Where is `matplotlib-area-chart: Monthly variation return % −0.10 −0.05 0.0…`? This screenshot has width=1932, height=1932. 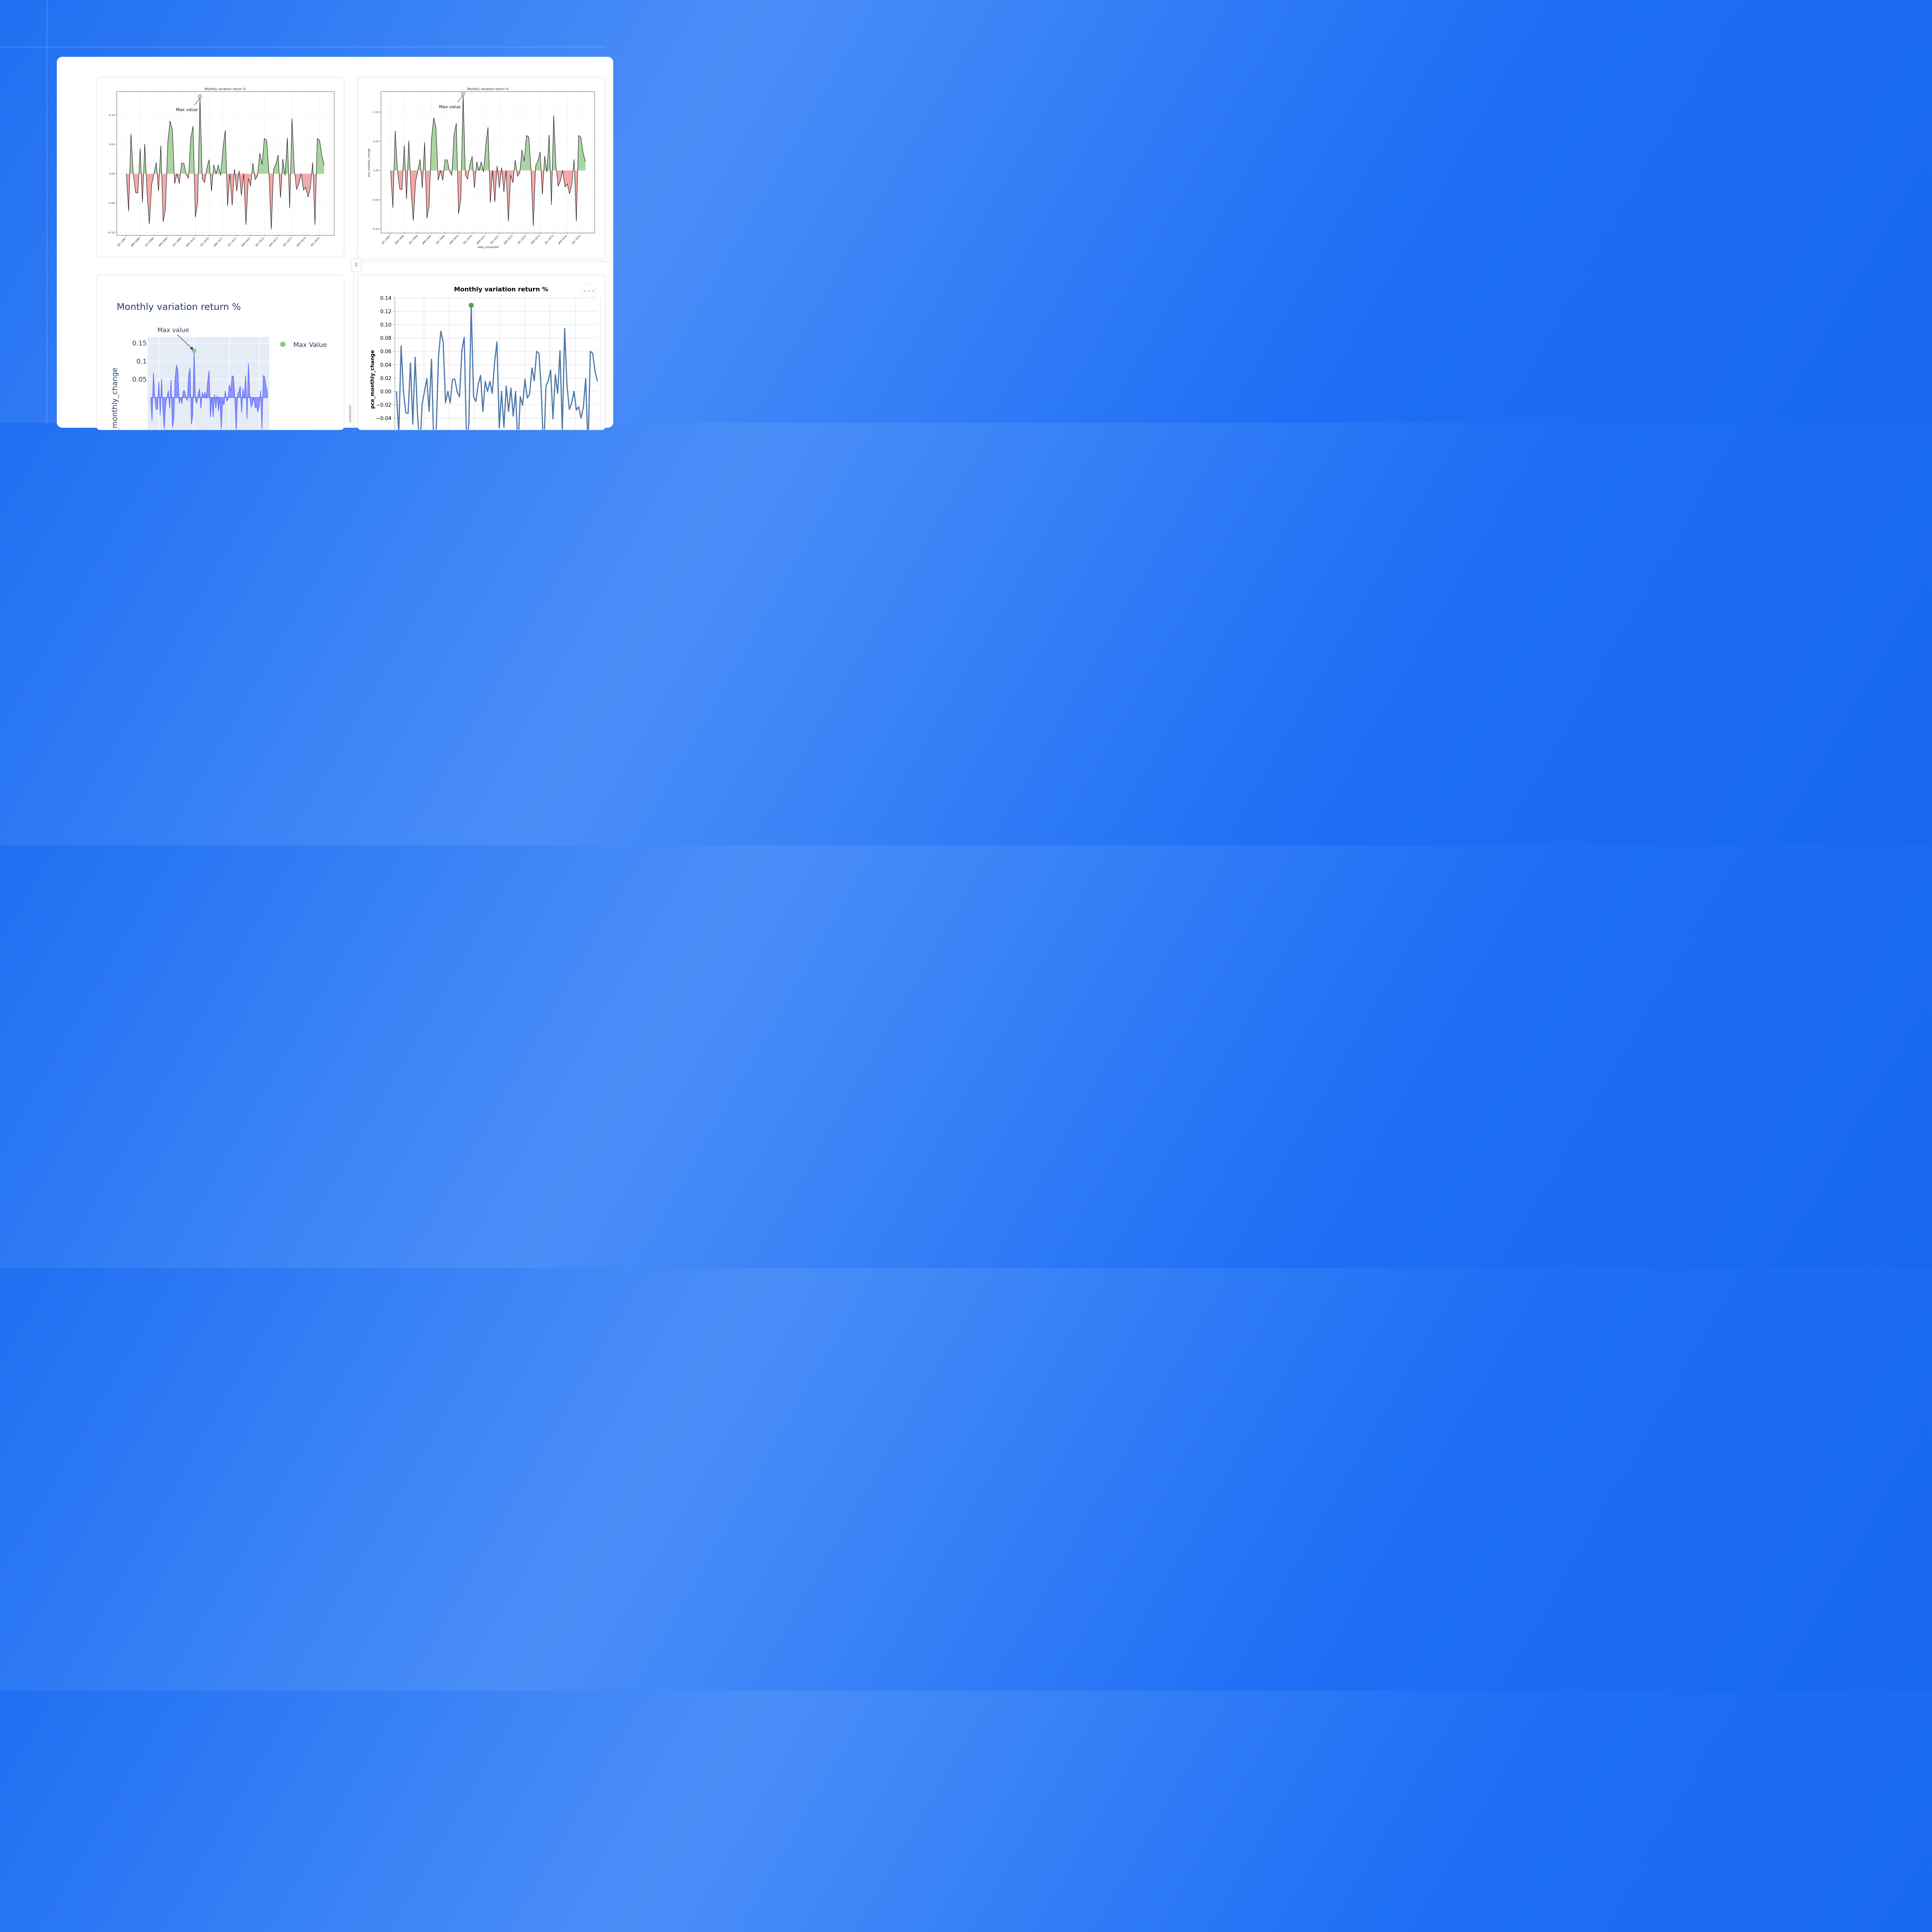
matplotlib-area-chart: Monthly variation return % −0.10 −0.05 0.0… is located at coordinates (221, 168).